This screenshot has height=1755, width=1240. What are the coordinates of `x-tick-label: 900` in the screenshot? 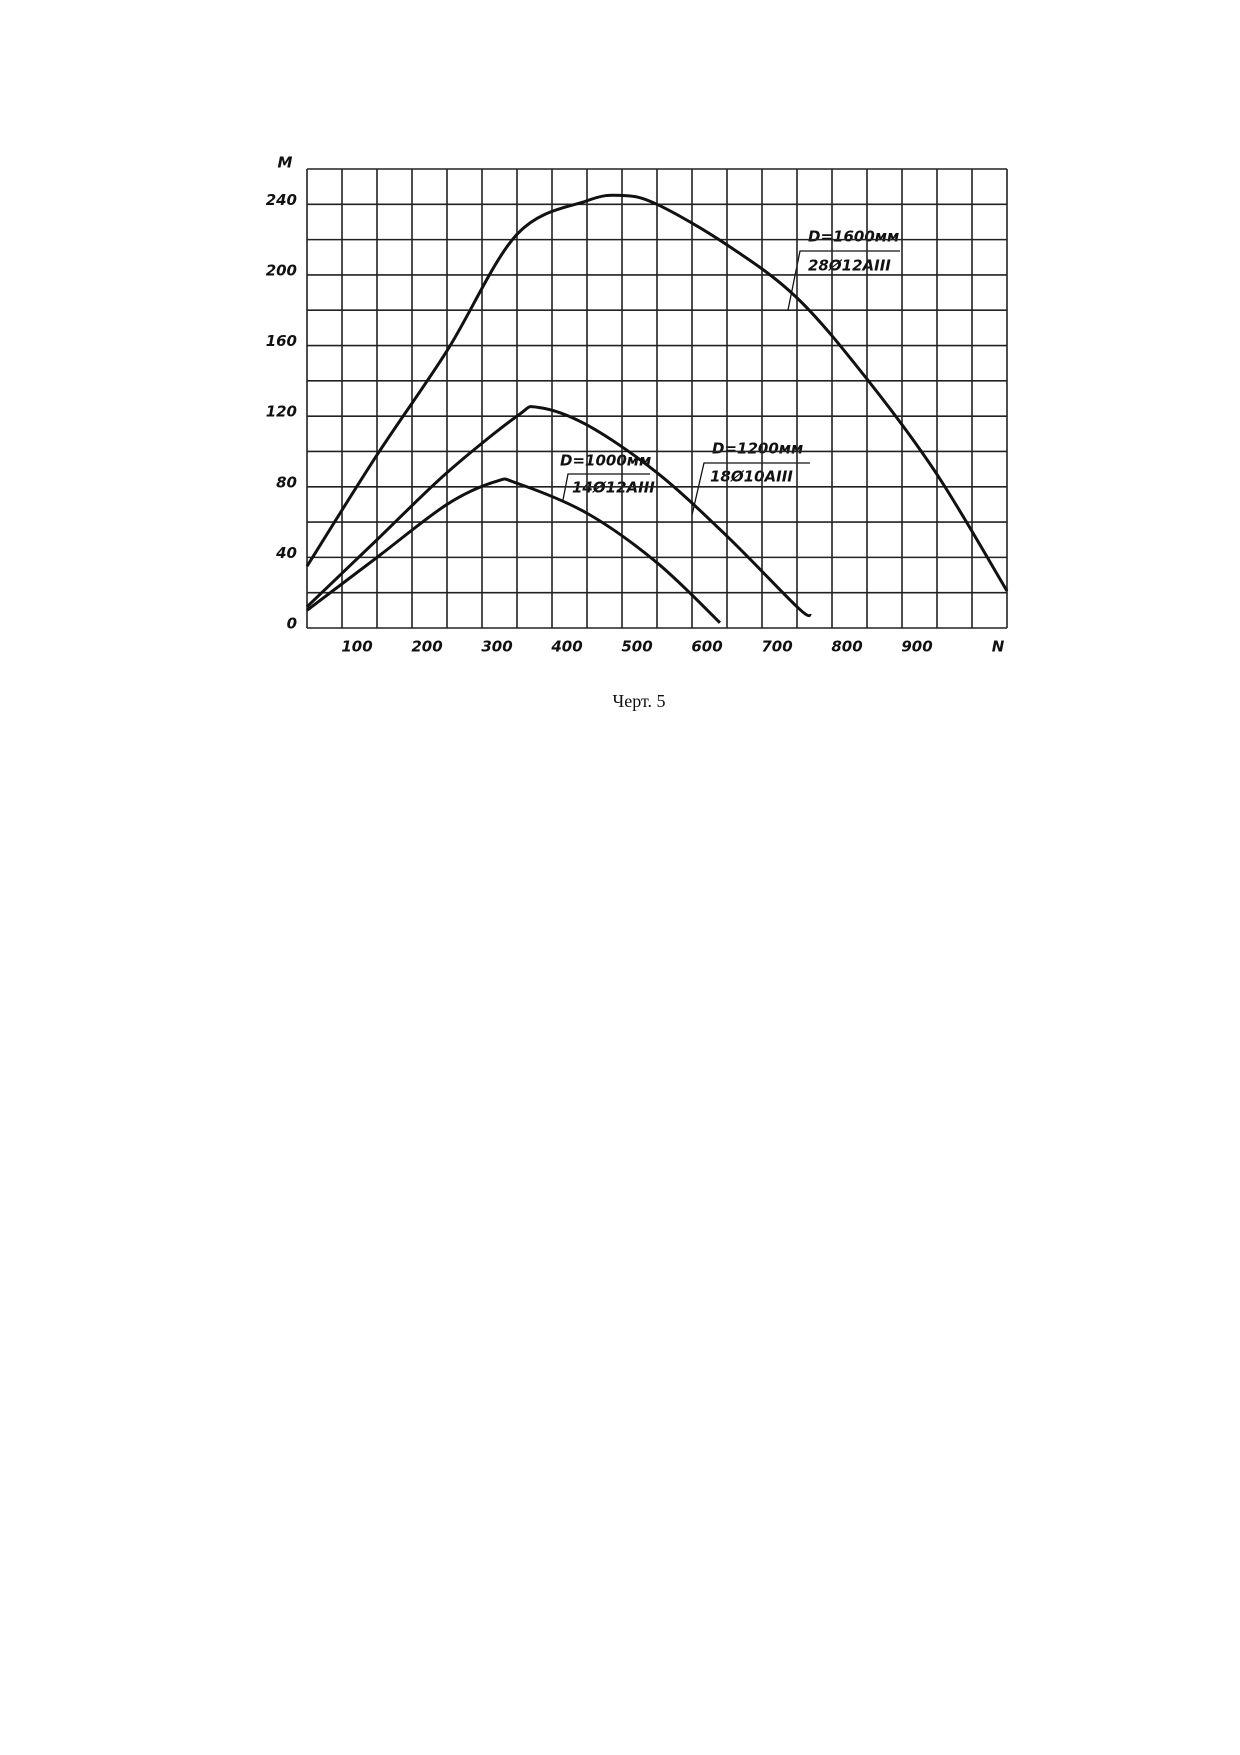 It's located at (916, 647).